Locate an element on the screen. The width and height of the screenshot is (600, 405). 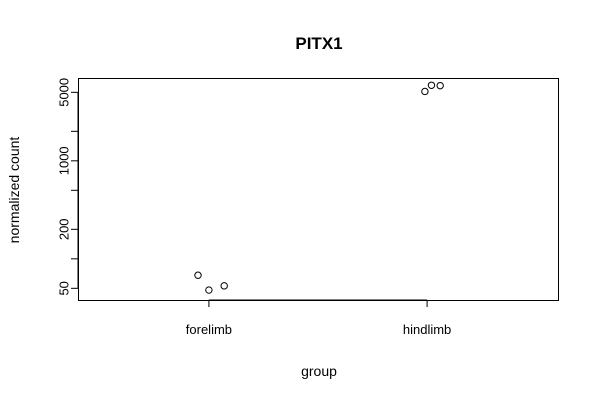
y-tick-label: 50 is located at coordinates (64, 288).